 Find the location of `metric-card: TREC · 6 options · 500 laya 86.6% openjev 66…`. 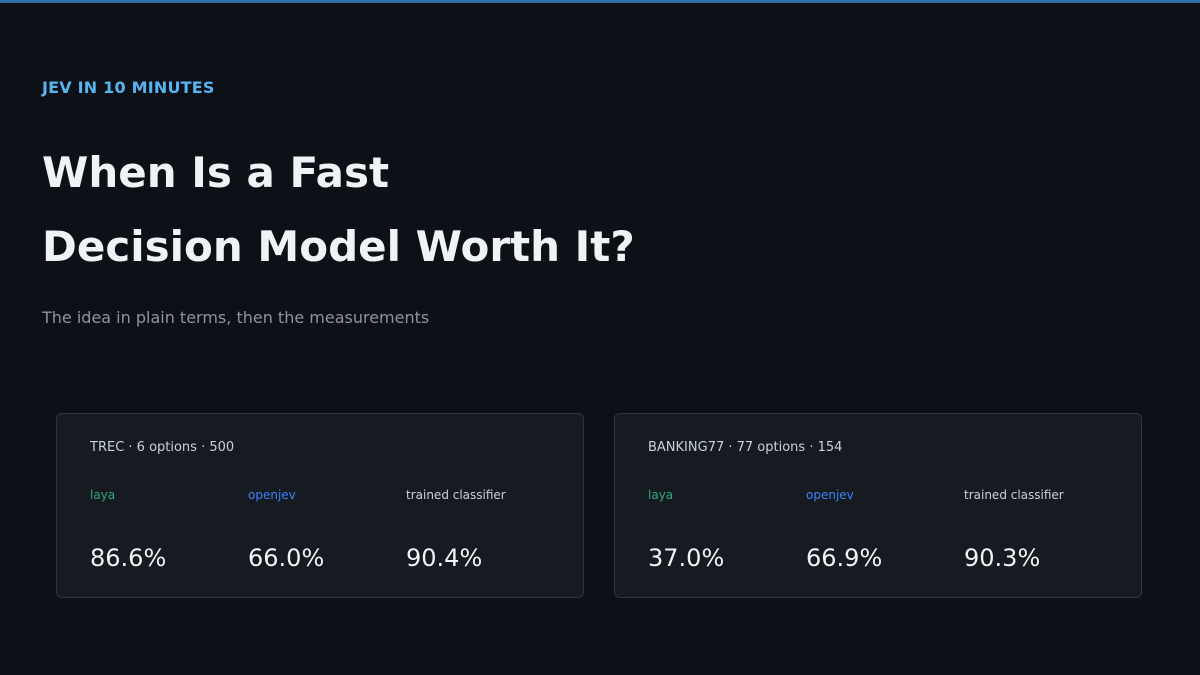

metric-card: TREC · 6 options · 500 laya 86.6% openjev 66… is located at coordinates (320, 505).